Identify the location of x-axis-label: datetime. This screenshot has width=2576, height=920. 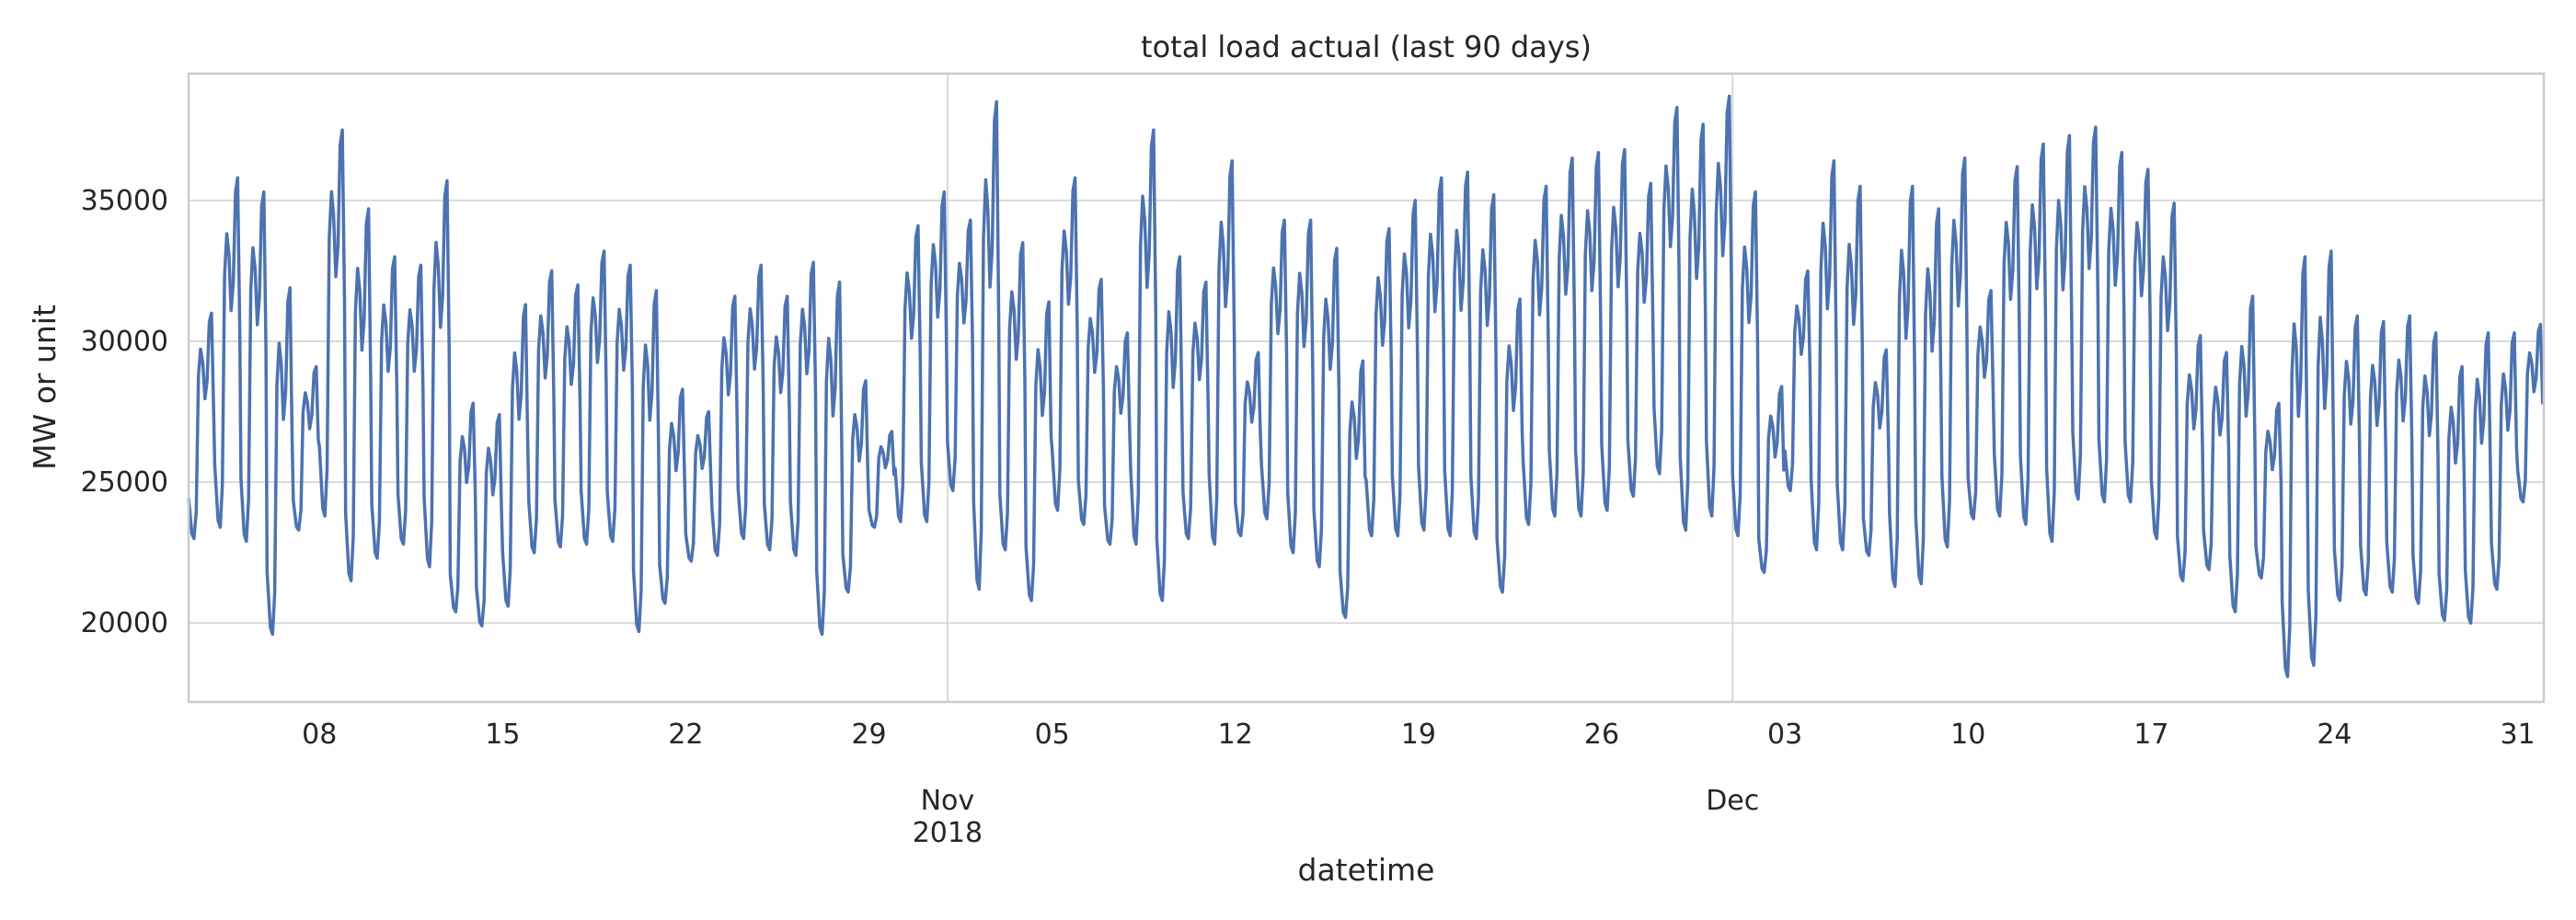
(1366, 870).